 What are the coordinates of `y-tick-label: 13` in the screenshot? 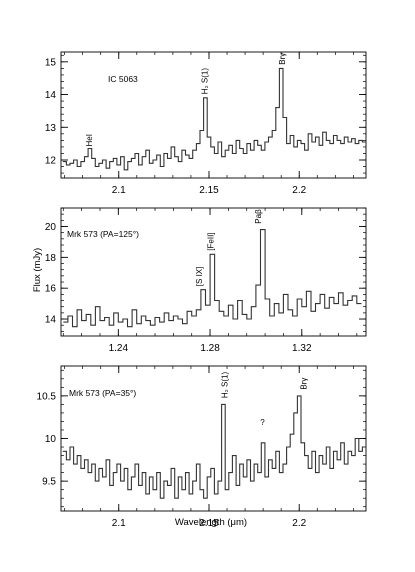 It's located at (51, 128).